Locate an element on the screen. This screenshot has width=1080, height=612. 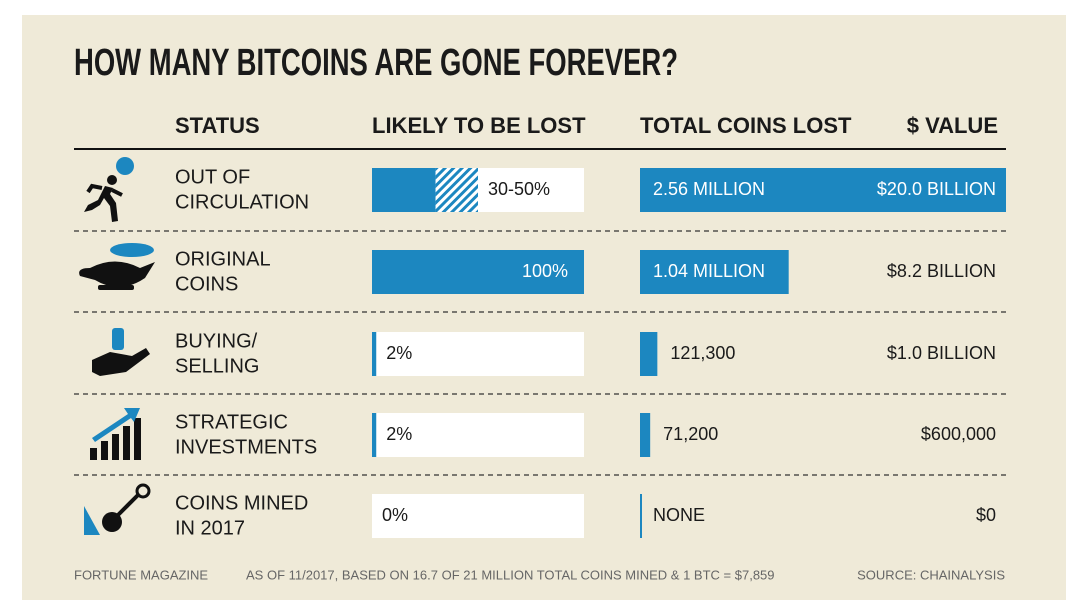
icons is located at coordinates (117, 346).